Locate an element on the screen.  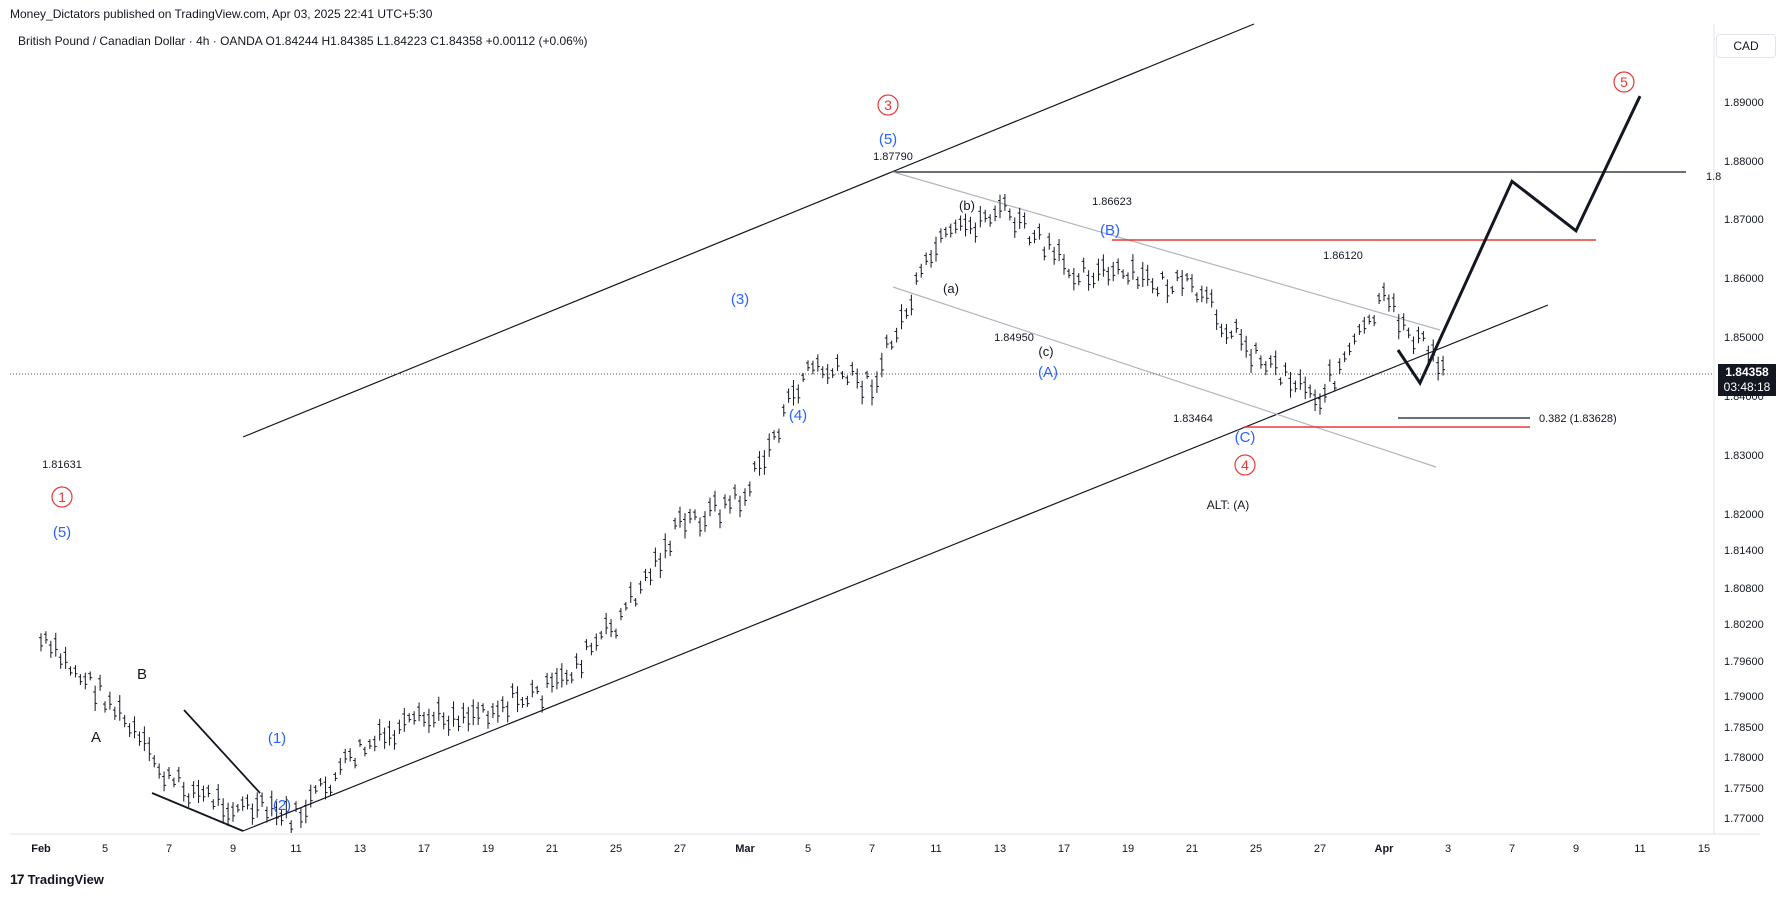
y-tick-label-3: 1.86000 is located at coordinates (1744, 279).